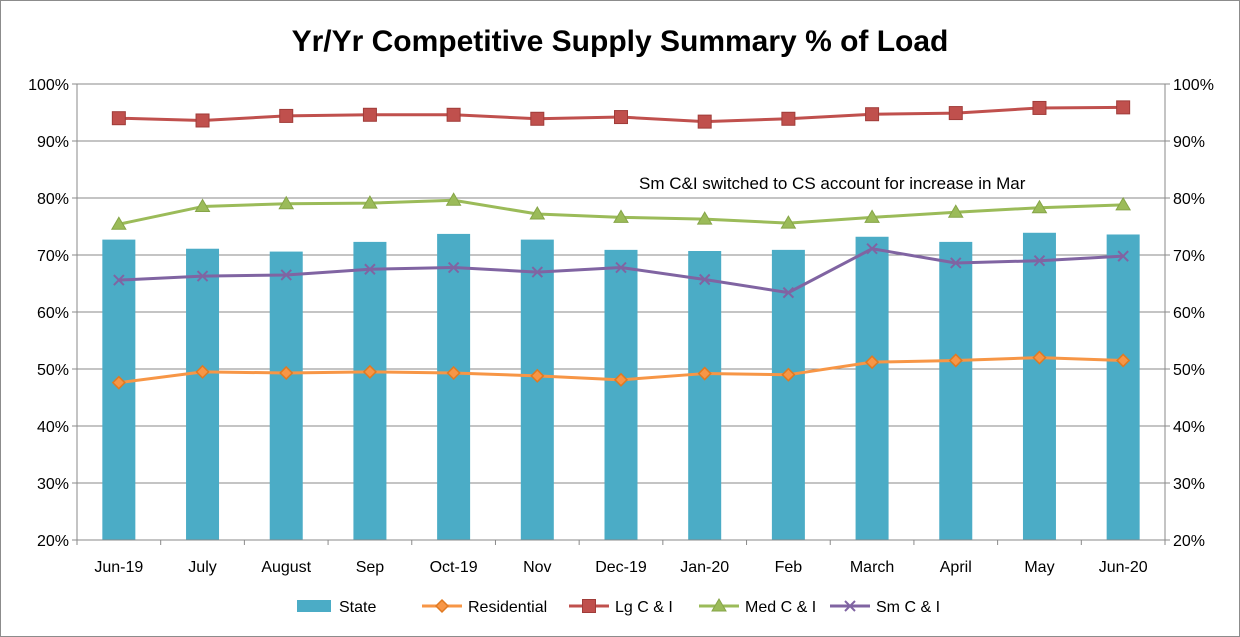 This screenshot has width=1240, height=637. I want to click on y2-tick-label: 20%, so click(1189, 541).